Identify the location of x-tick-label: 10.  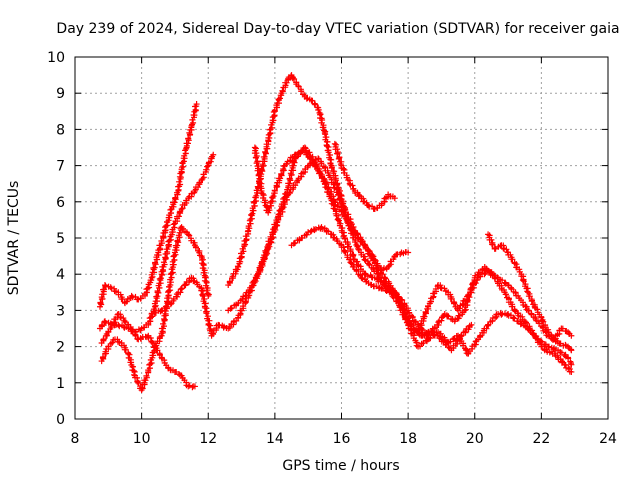
(142, 439).